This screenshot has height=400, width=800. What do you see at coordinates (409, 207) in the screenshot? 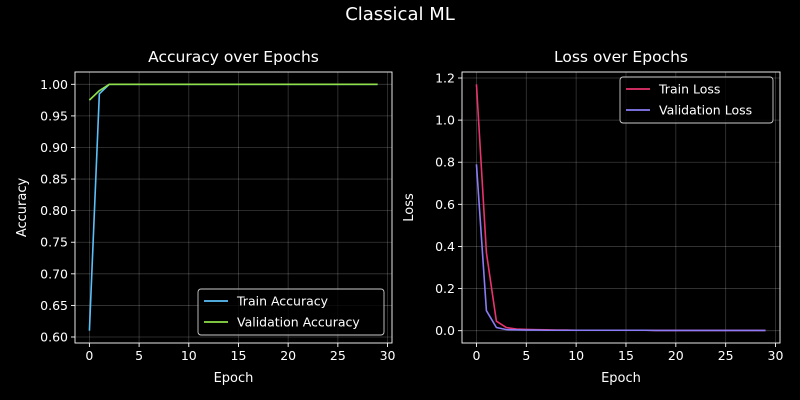
I see `y-axis-label: Loss` at bounding box center [409, 207].